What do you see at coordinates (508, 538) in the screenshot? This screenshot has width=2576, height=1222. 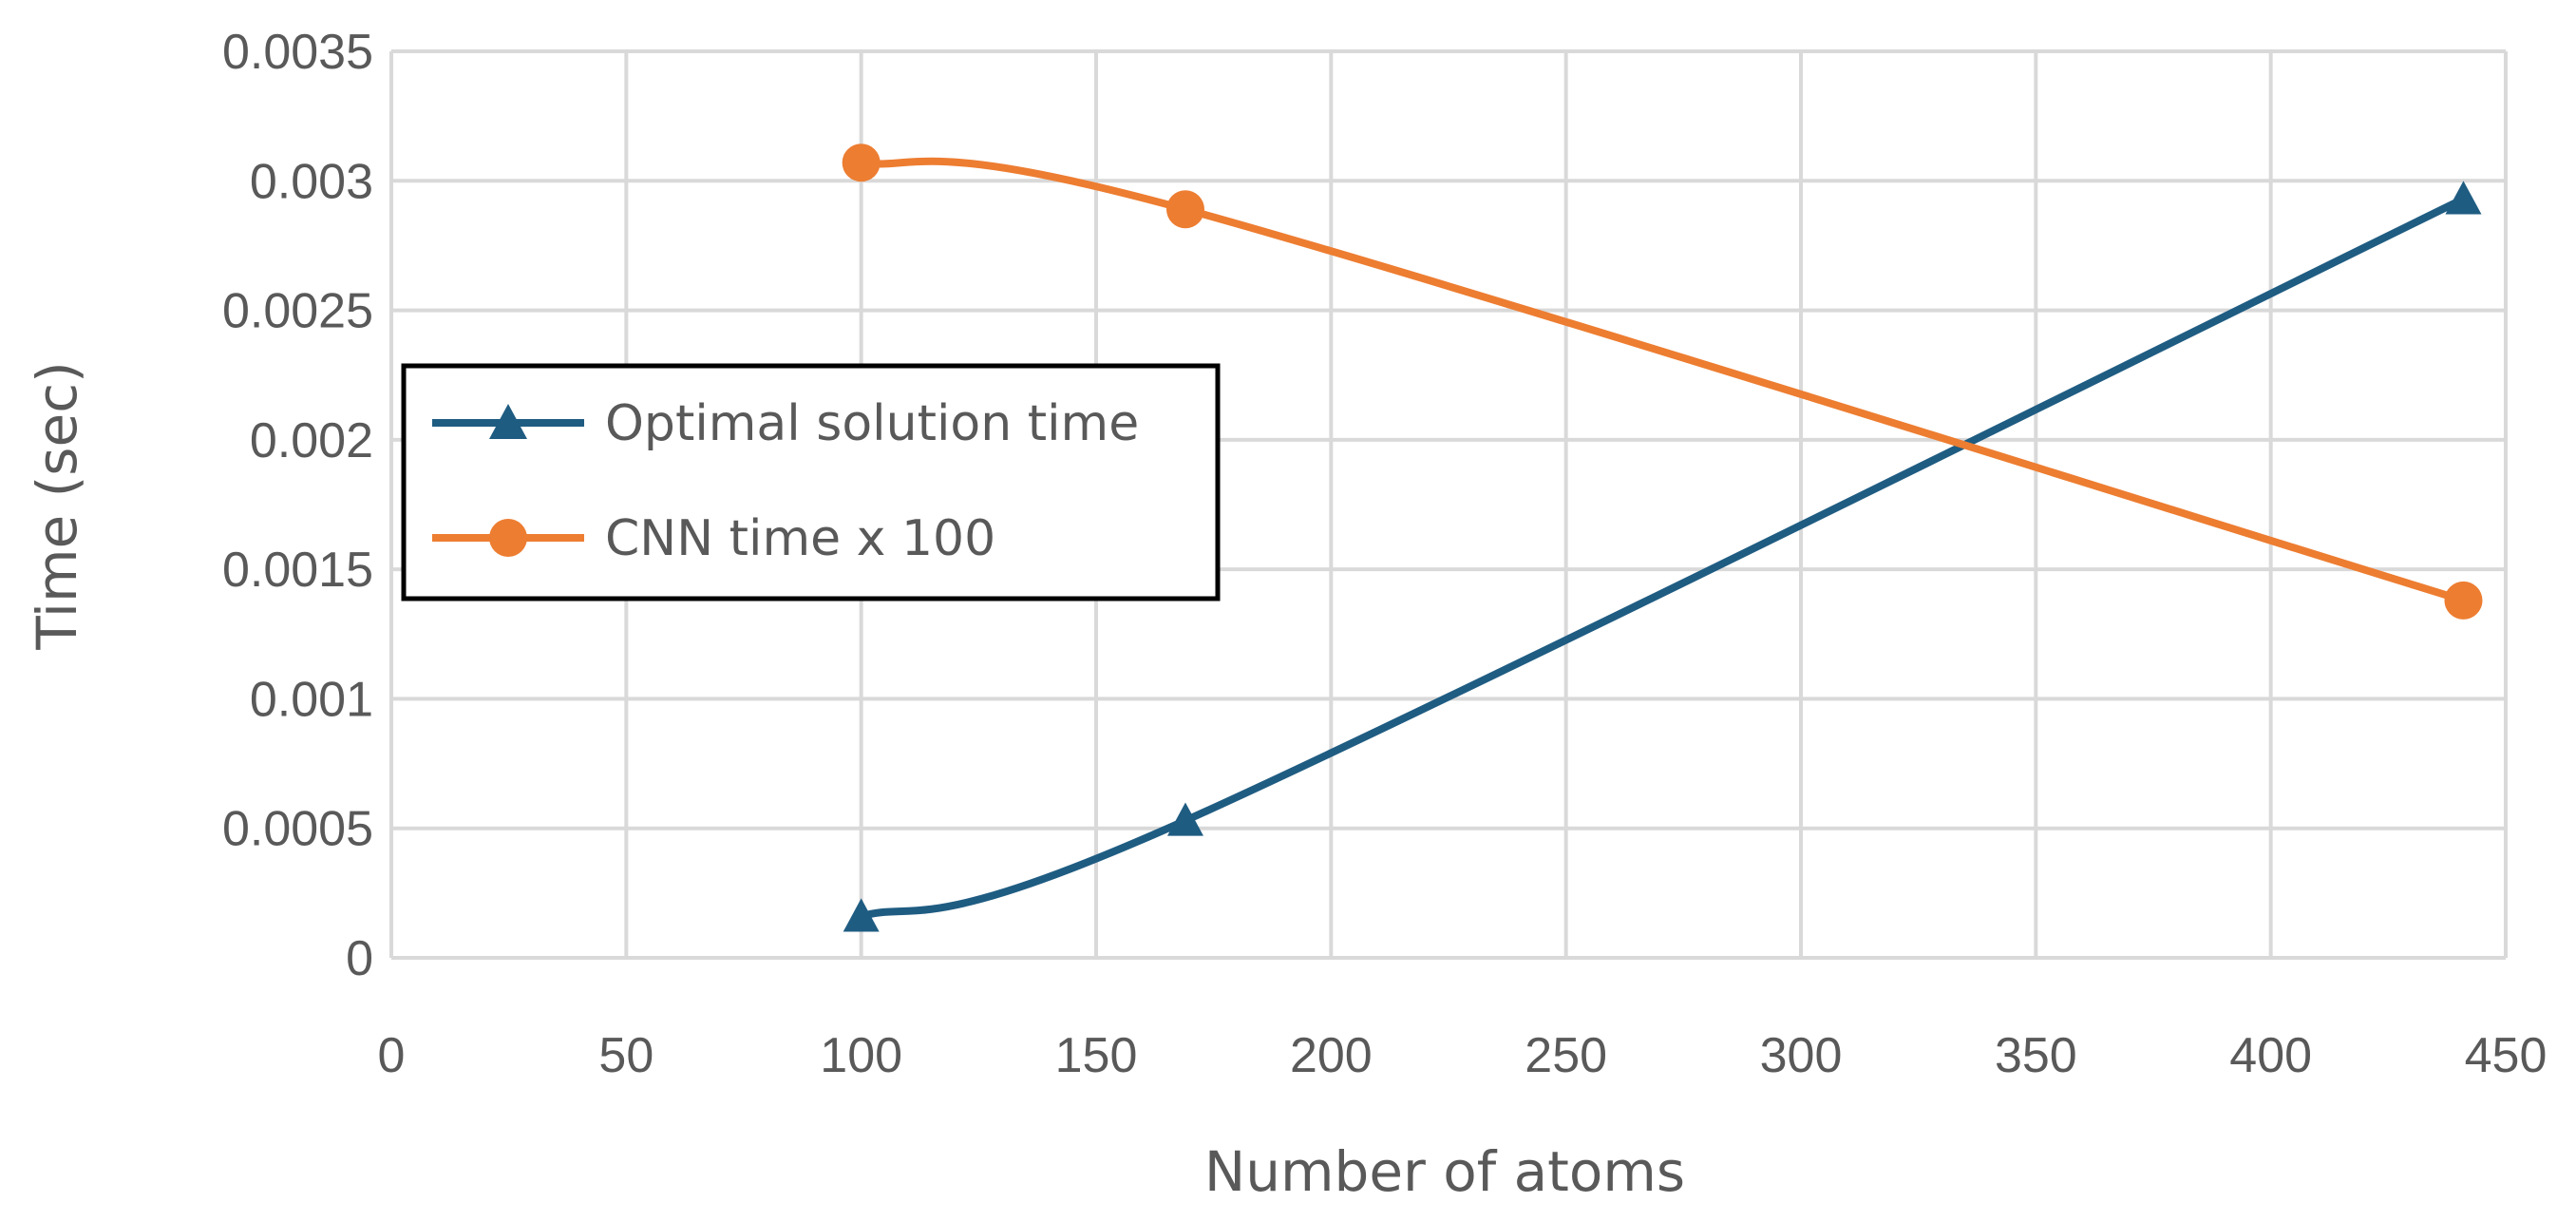 I see `legend-circle-marker-icon` at bounding box center [508, 538].